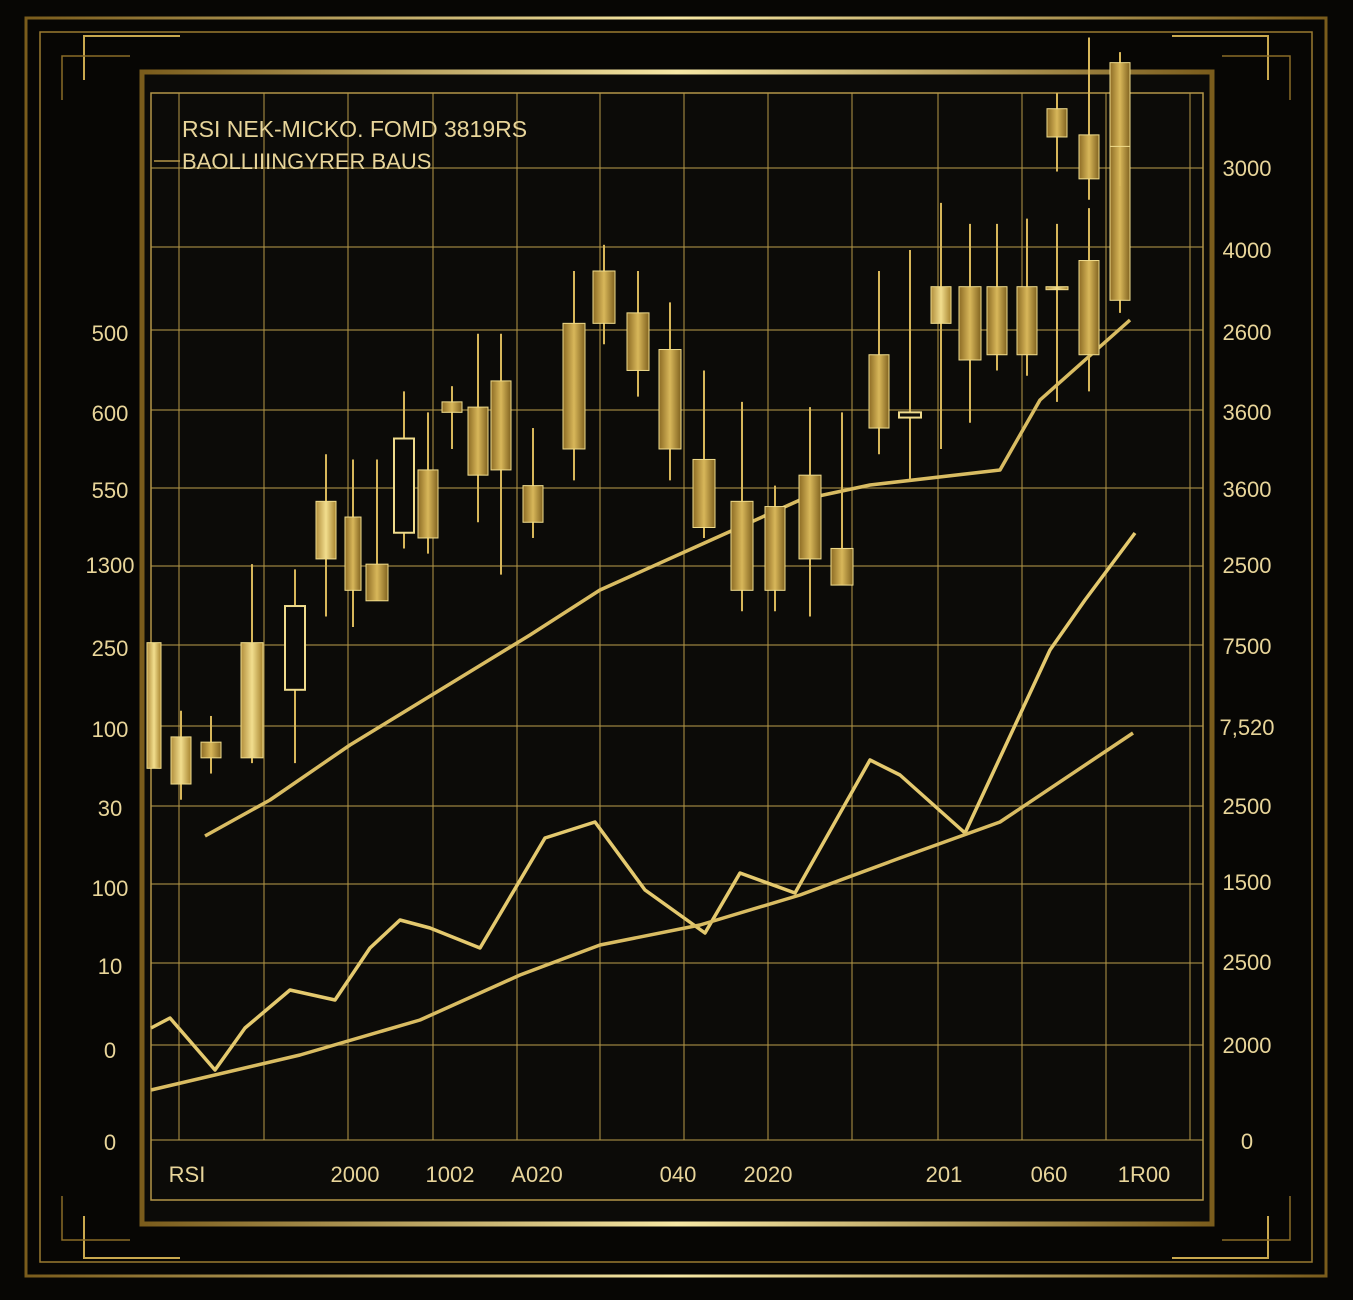  What do you see at coordinates (1247, 1141) in the screenshot?
I see `right-axis-tick-label: 0` at bounding box center [1247, 1141].